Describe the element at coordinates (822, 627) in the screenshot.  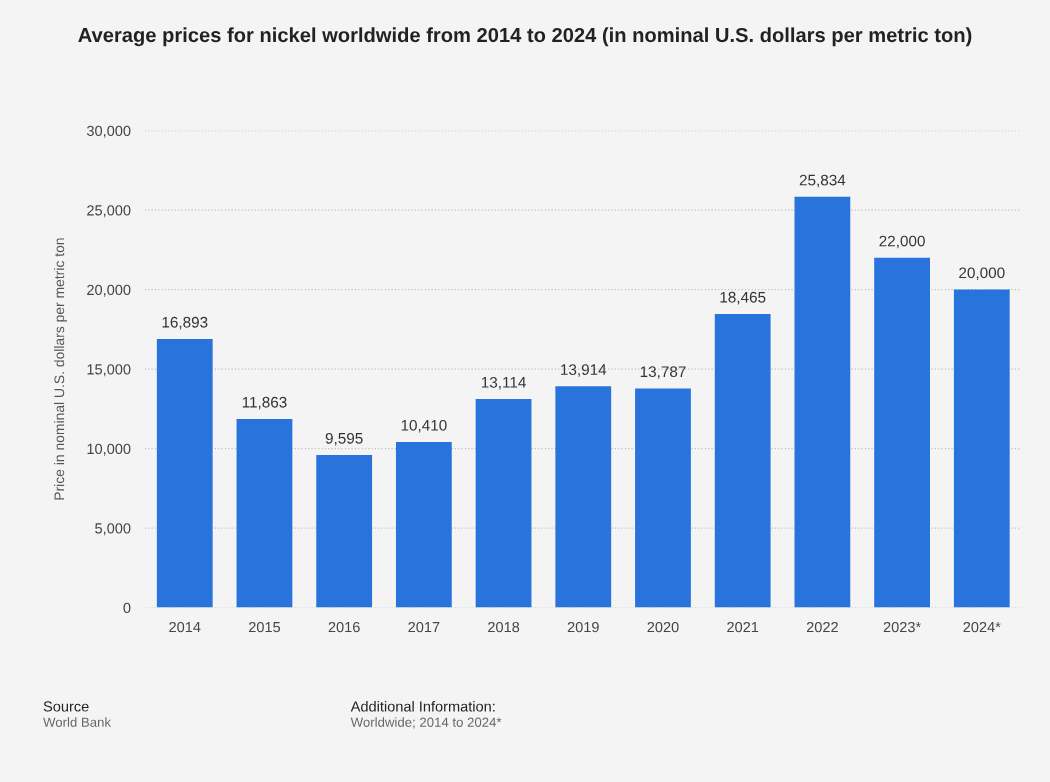
I see `x-tick-label: 2022` at that location.